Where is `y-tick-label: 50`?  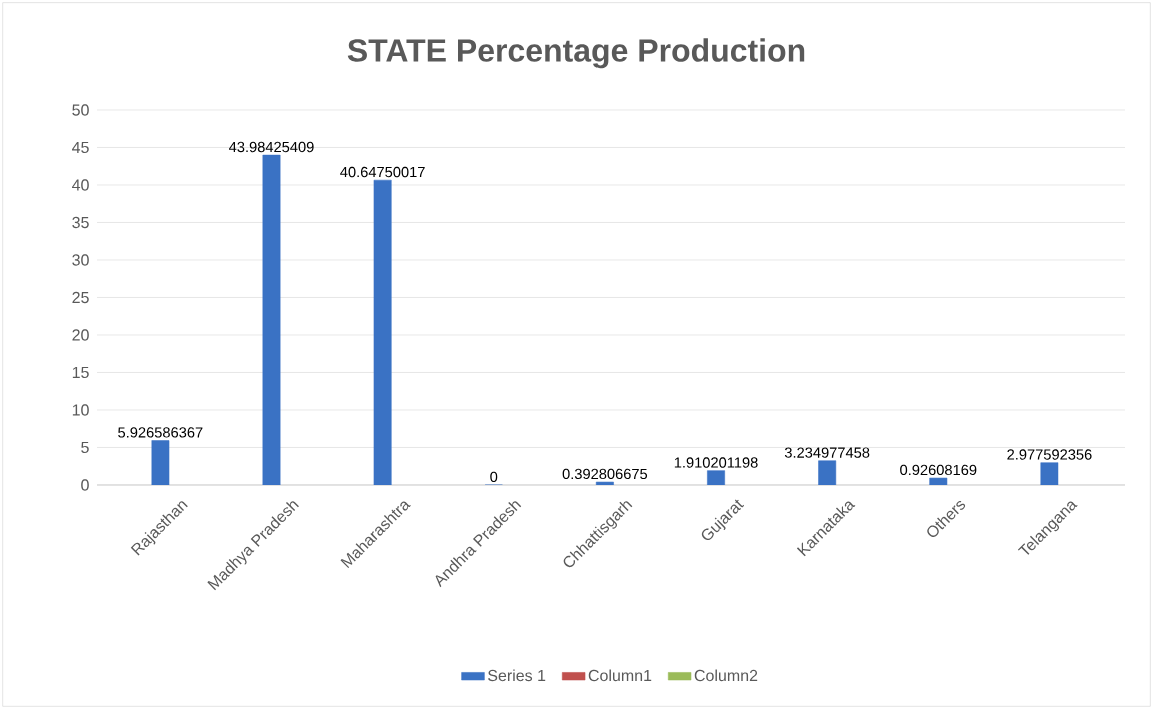 y-tick-label: 50 is located at coordinates (80, 110).